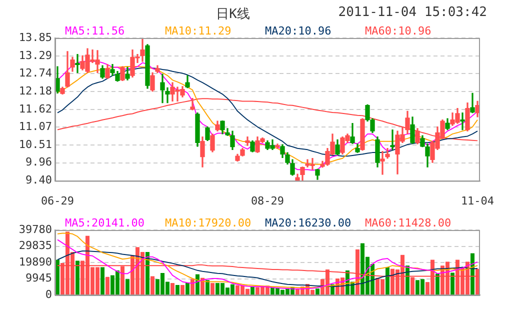 The image size is (505, 330). I want to click on y-tick-label: 39780, so click(35, 229).